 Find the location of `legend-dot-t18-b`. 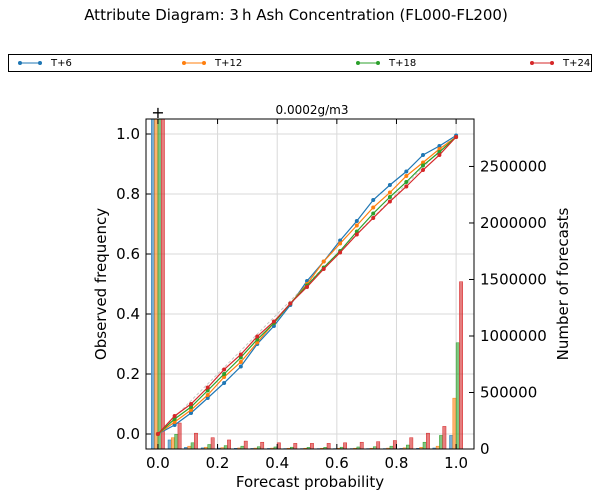

legend-dot-t18-b is located at coordinates (378, 63).